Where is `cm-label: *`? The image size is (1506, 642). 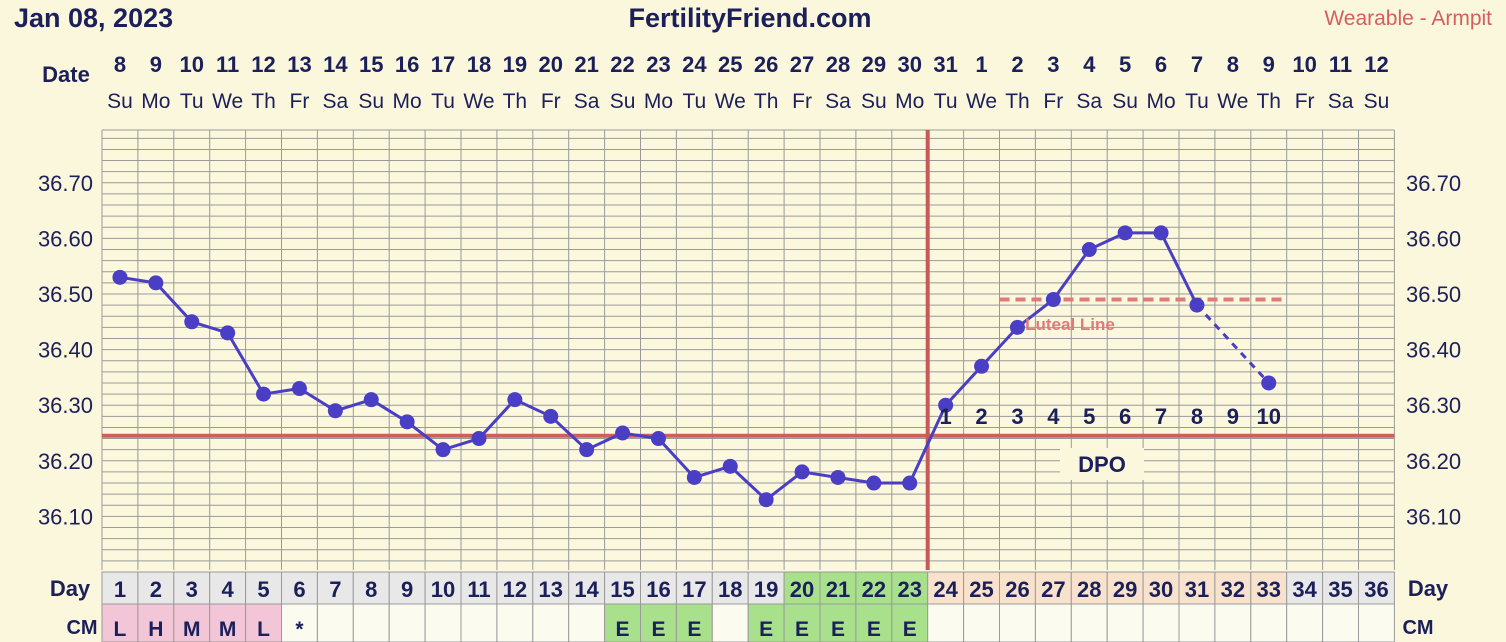 cm-label: * is located at coordinates (299, 629).